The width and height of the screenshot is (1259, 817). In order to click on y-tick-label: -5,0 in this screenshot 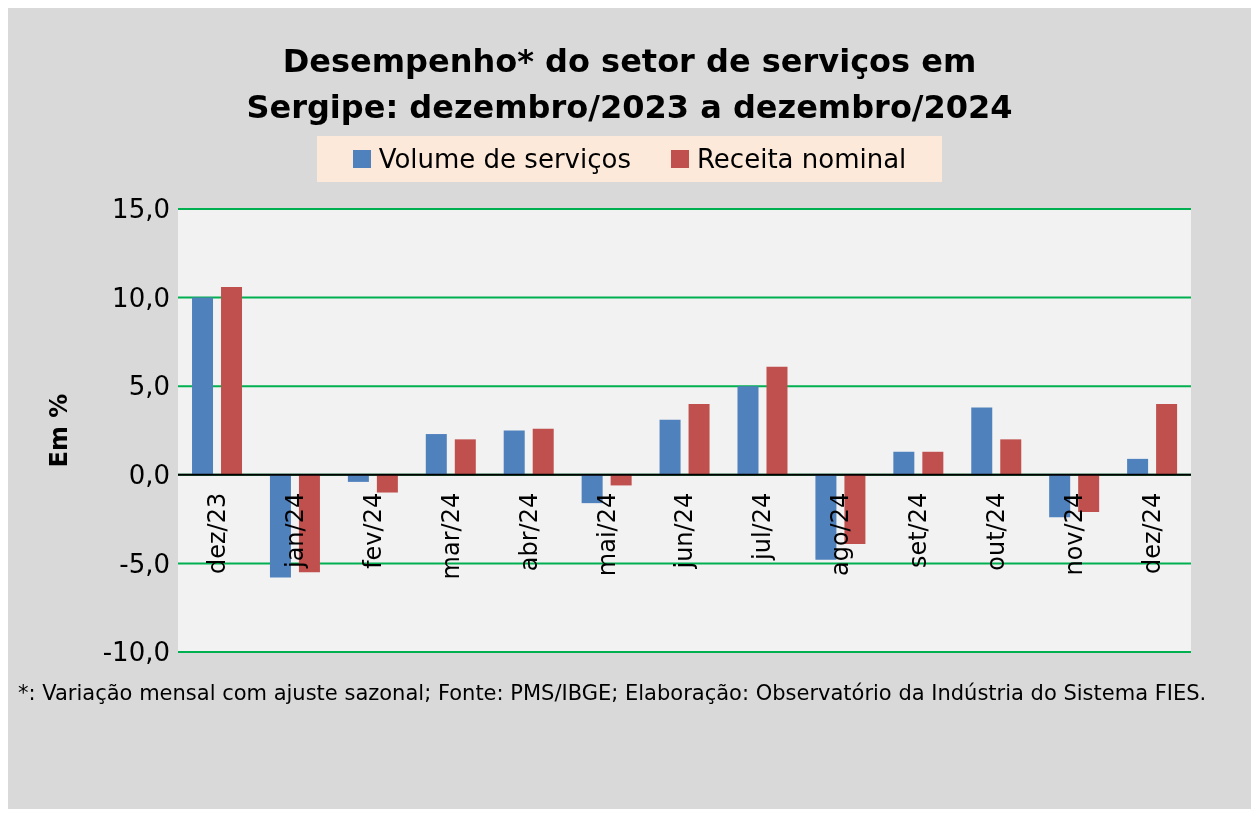, I will do `click(144, 563)`.